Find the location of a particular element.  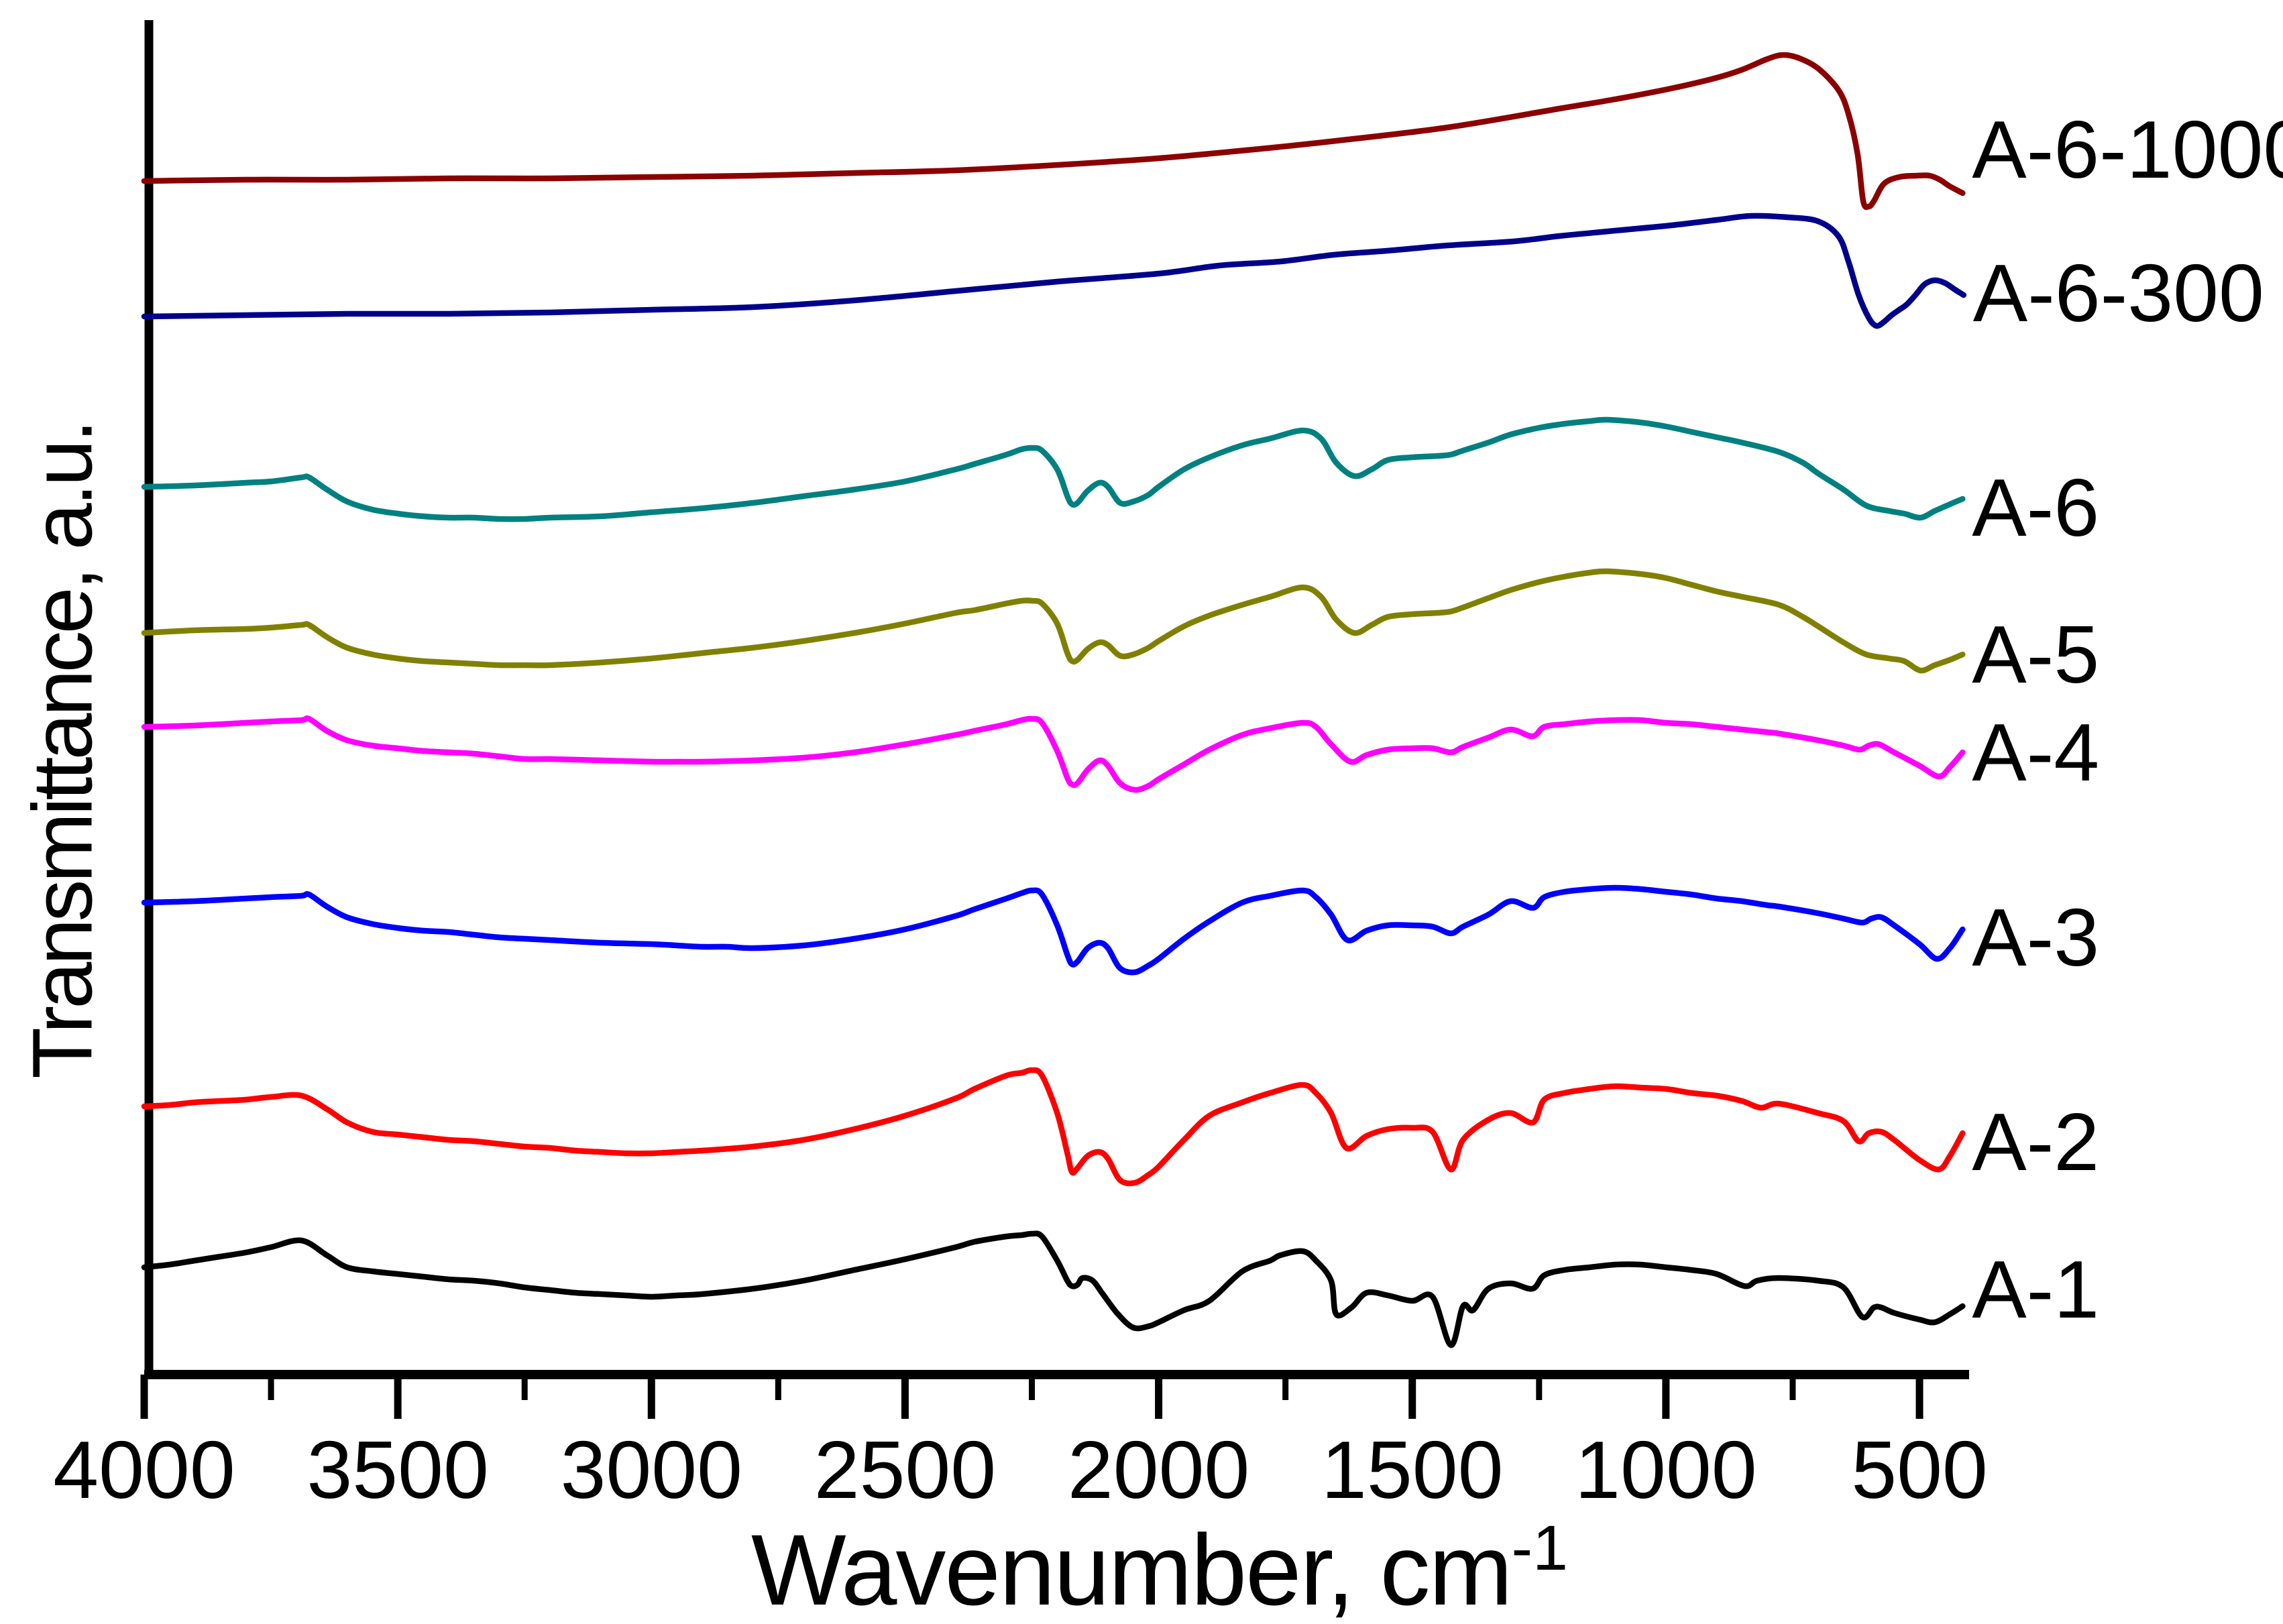

x-tick-label-500: 500 is located at coordinates (1919, 1469).